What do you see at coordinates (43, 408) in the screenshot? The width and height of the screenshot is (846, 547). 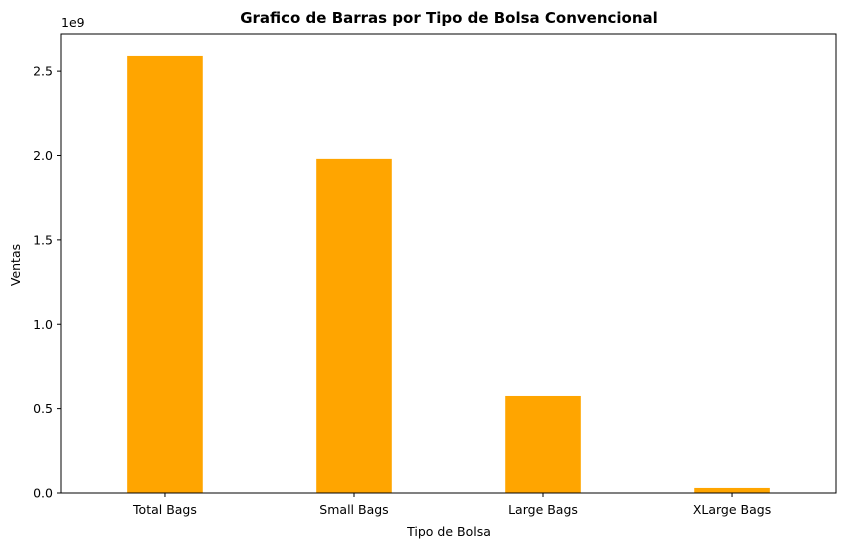 I see `y-tick-label: 0.5` at bounding box center [43, 408].